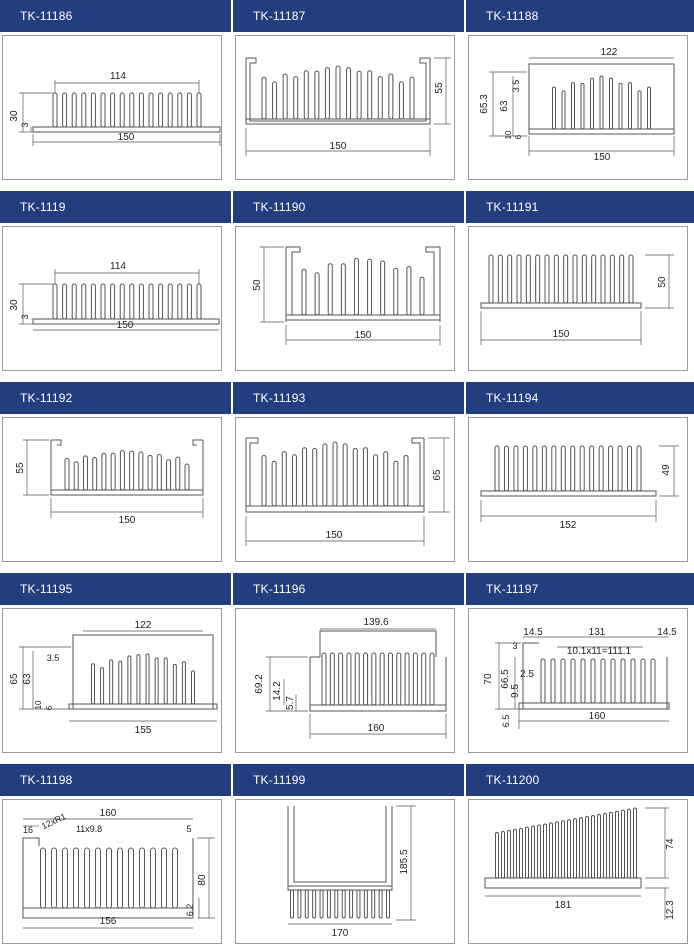 The image size is (694, 945). I want to click on dim-width-fins: 114, so click(118, 266).